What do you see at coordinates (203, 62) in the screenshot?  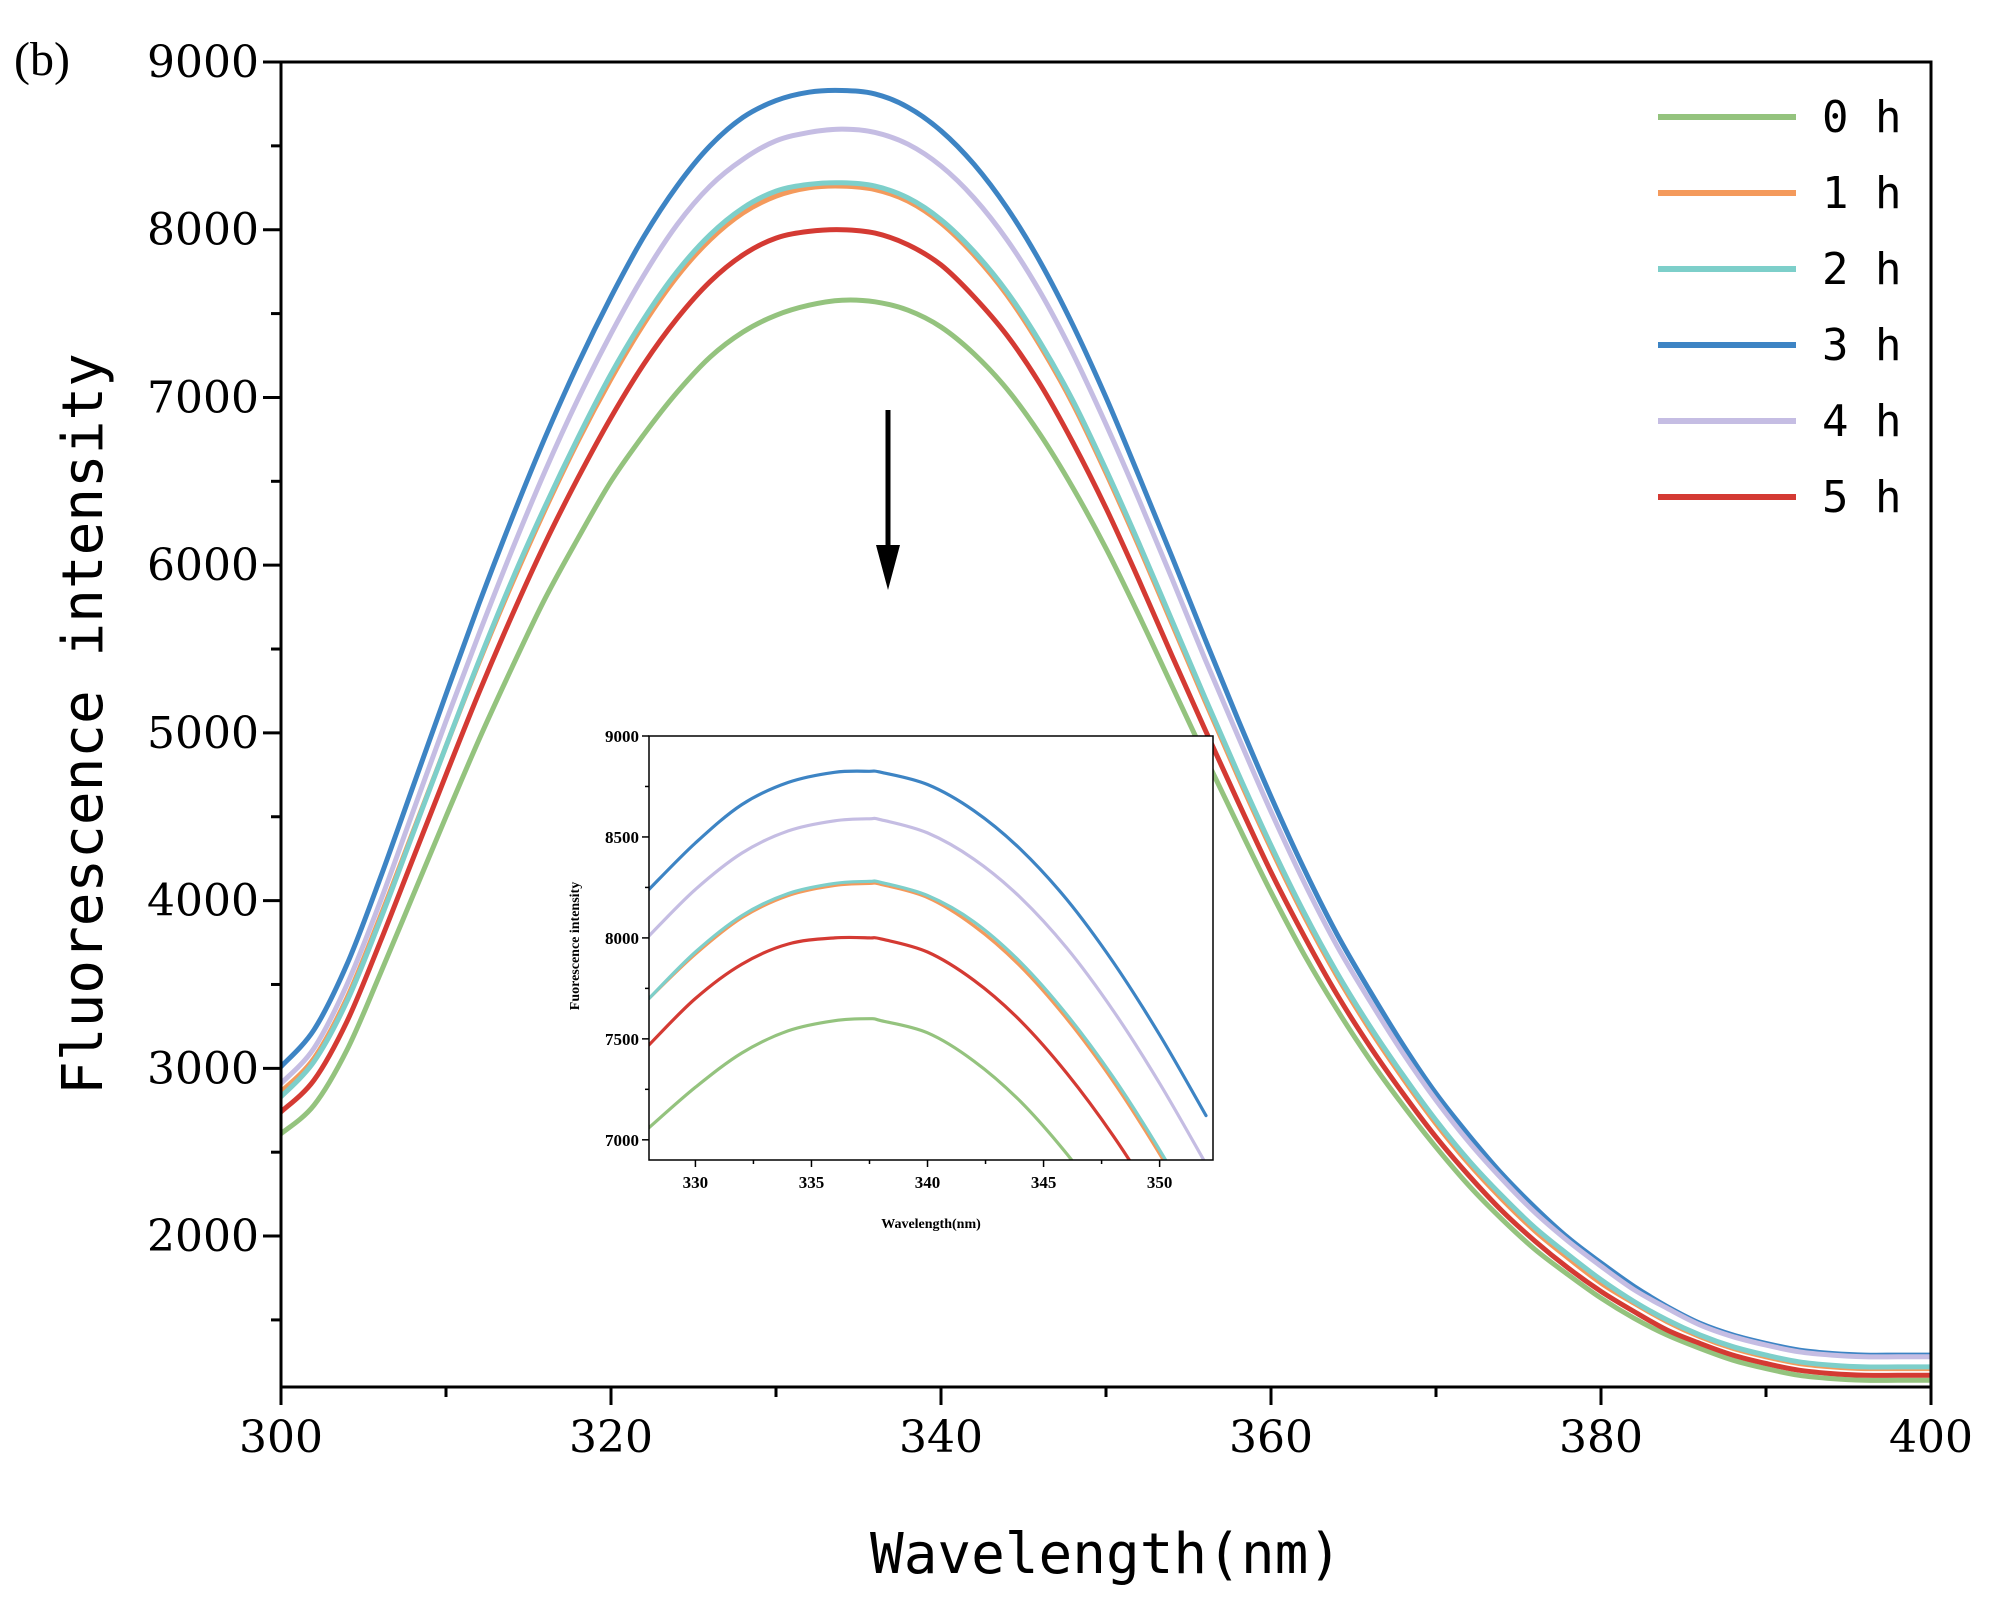 I see `main-y-tick-label: 9000` at bounding box center [203, 62].